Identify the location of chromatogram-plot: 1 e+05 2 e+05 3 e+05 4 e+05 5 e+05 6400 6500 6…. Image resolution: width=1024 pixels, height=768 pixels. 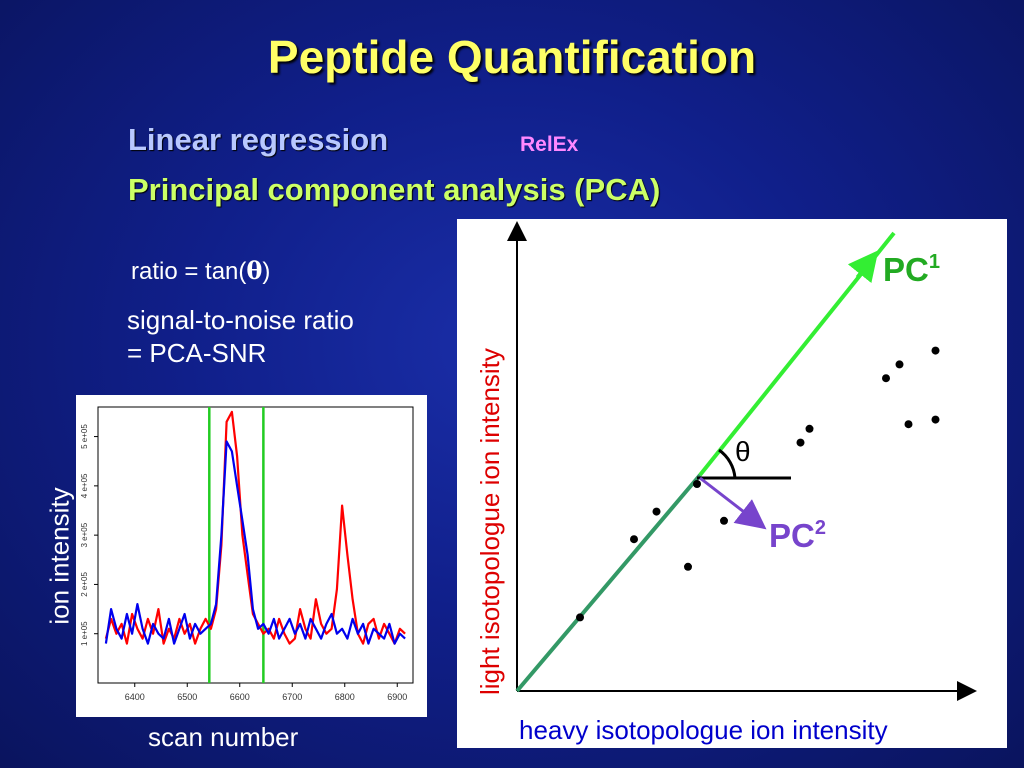
(247, 554).